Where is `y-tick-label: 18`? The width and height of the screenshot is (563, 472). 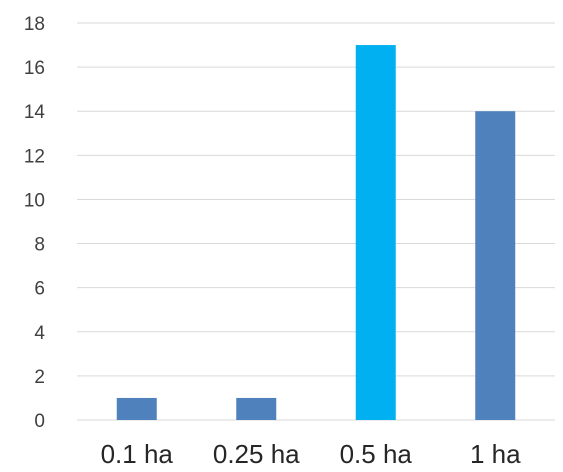 y-tick-label: 18 is located at coordinates (34, 24).